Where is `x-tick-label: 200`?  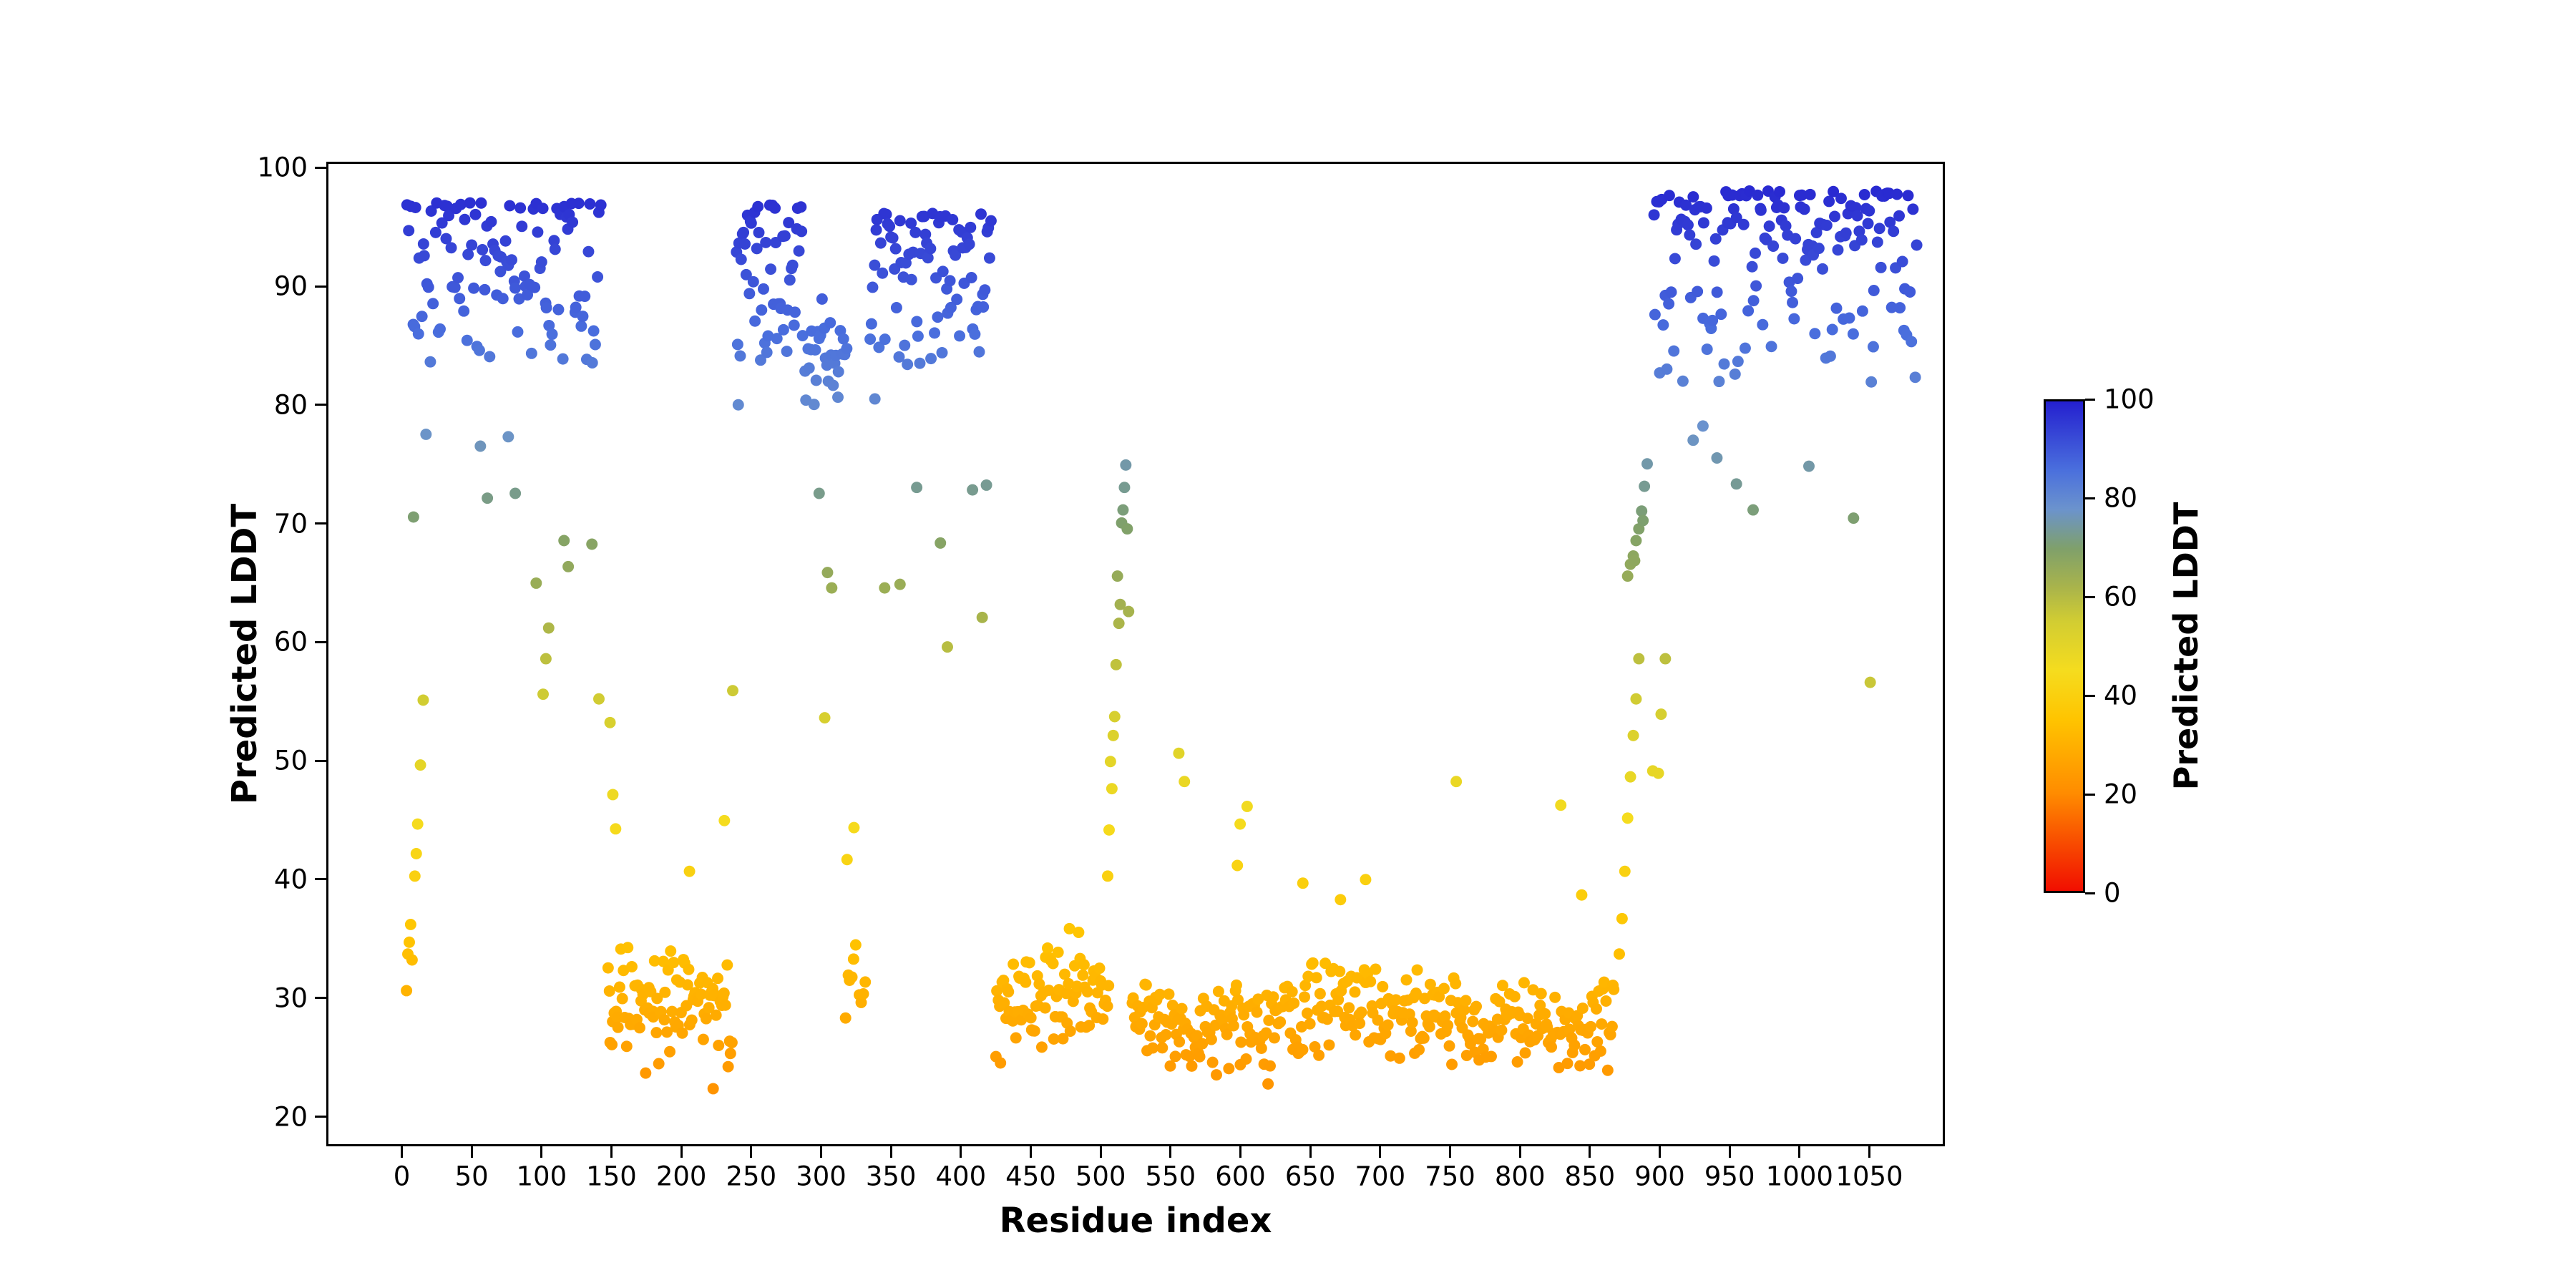
x-tick-label: 200 is located at coordinates (681, 1176).